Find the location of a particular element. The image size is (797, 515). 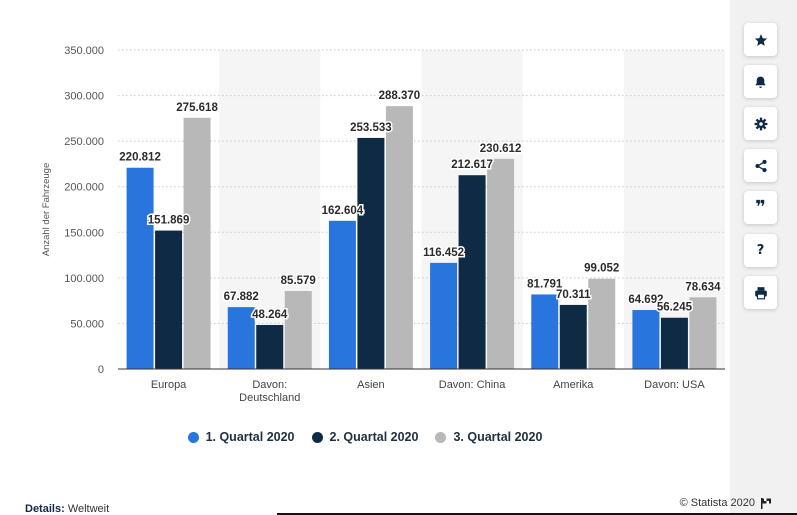

x-tick-label: Deutschland is located at coordinates (269, 398).